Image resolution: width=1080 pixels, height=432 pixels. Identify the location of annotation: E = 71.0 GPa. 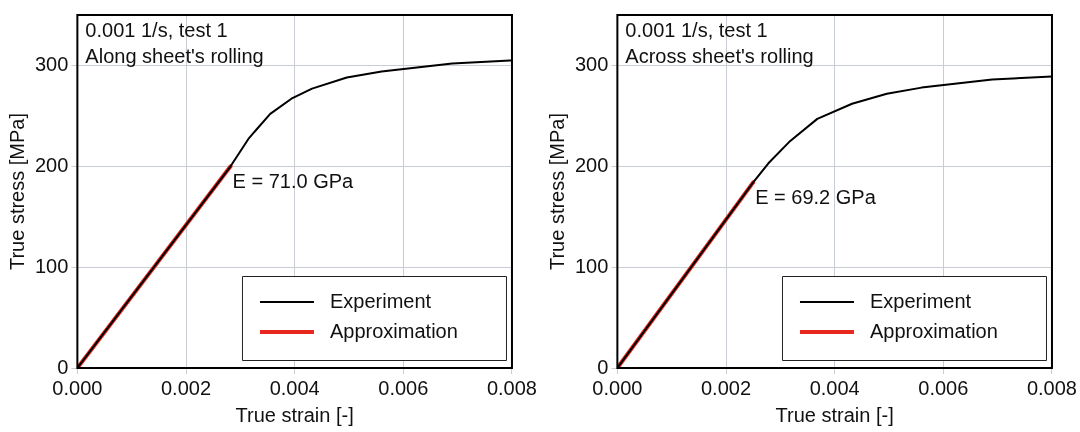
(293, 180).